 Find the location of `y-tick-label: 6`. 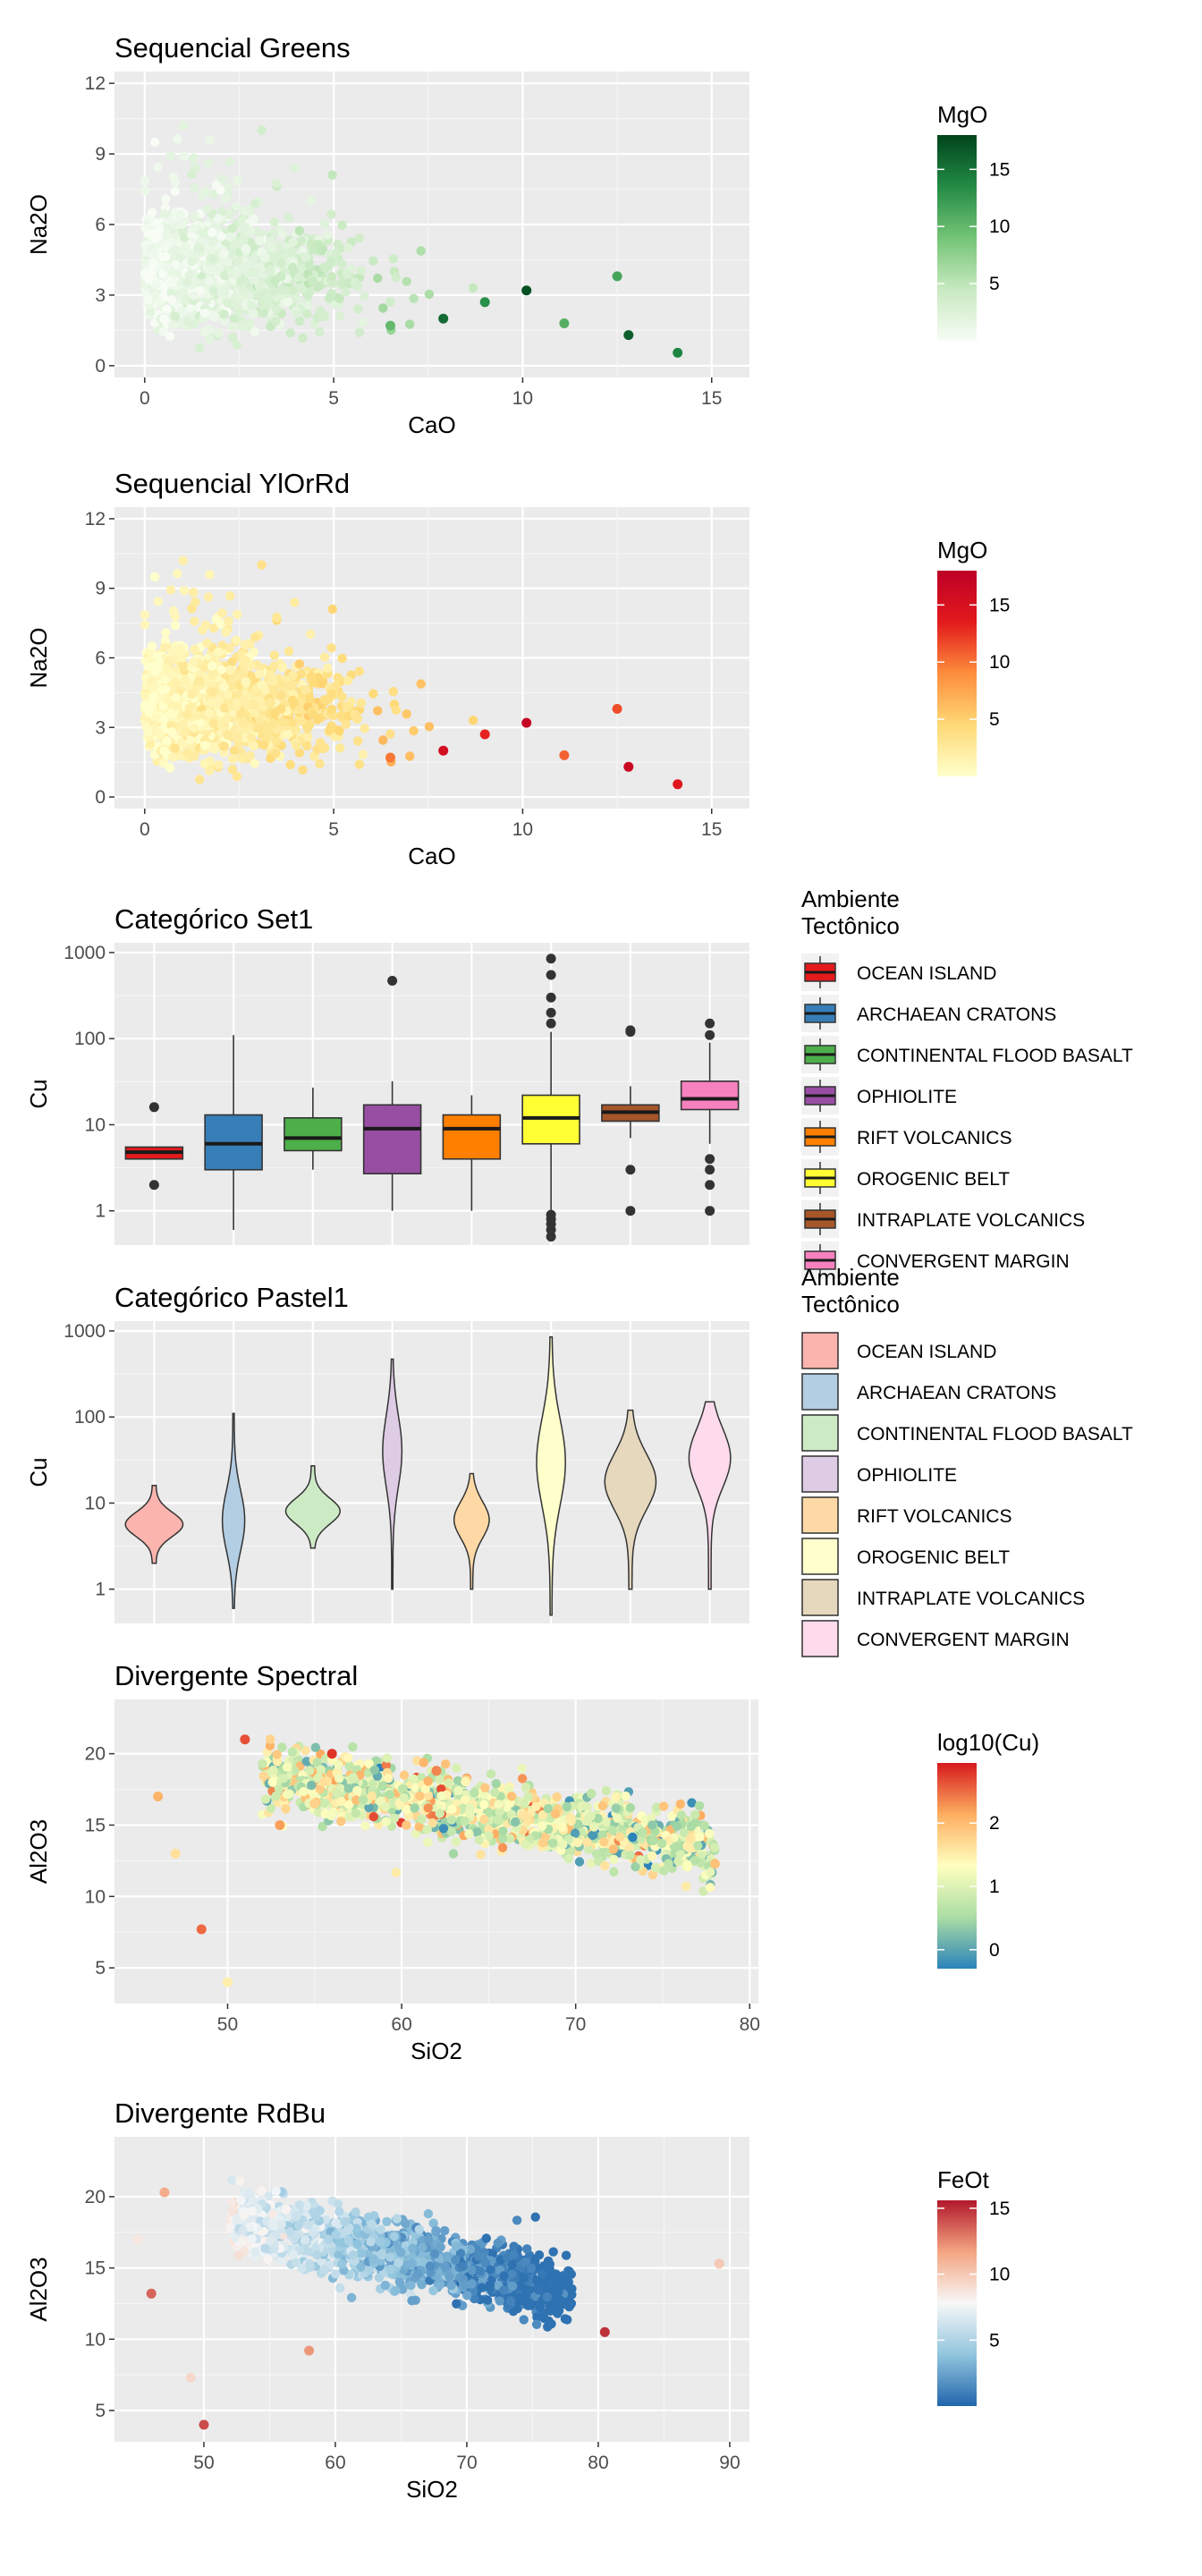

y-tick-label: 6 is located at coordinates (100, 225).